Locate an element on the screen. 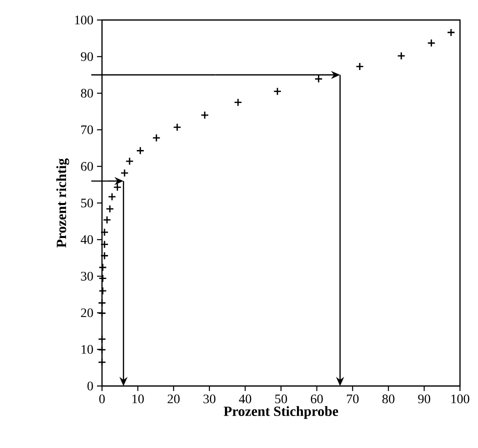  x-tick-label: 60 is located at coordinates (316, 399).